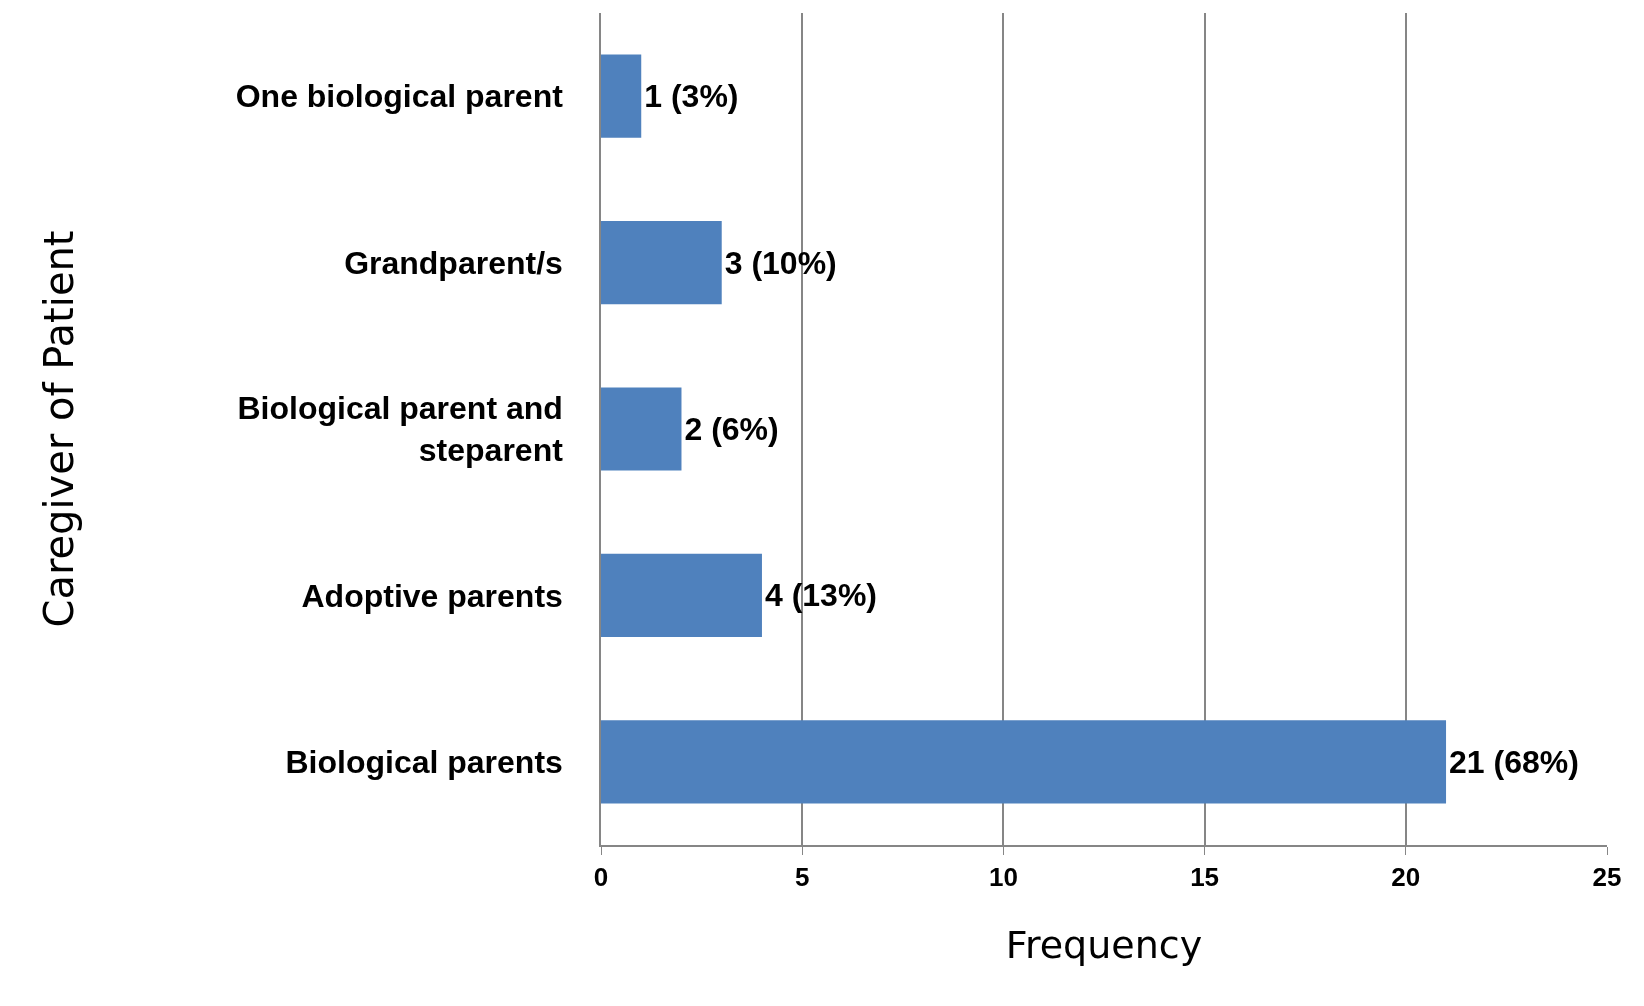 The image size is (1644, 1006). What do you see at coordinates (1003, 876) in the screenshot?
I see `x-tick-label: 10` at bounding box center [1003, 876].